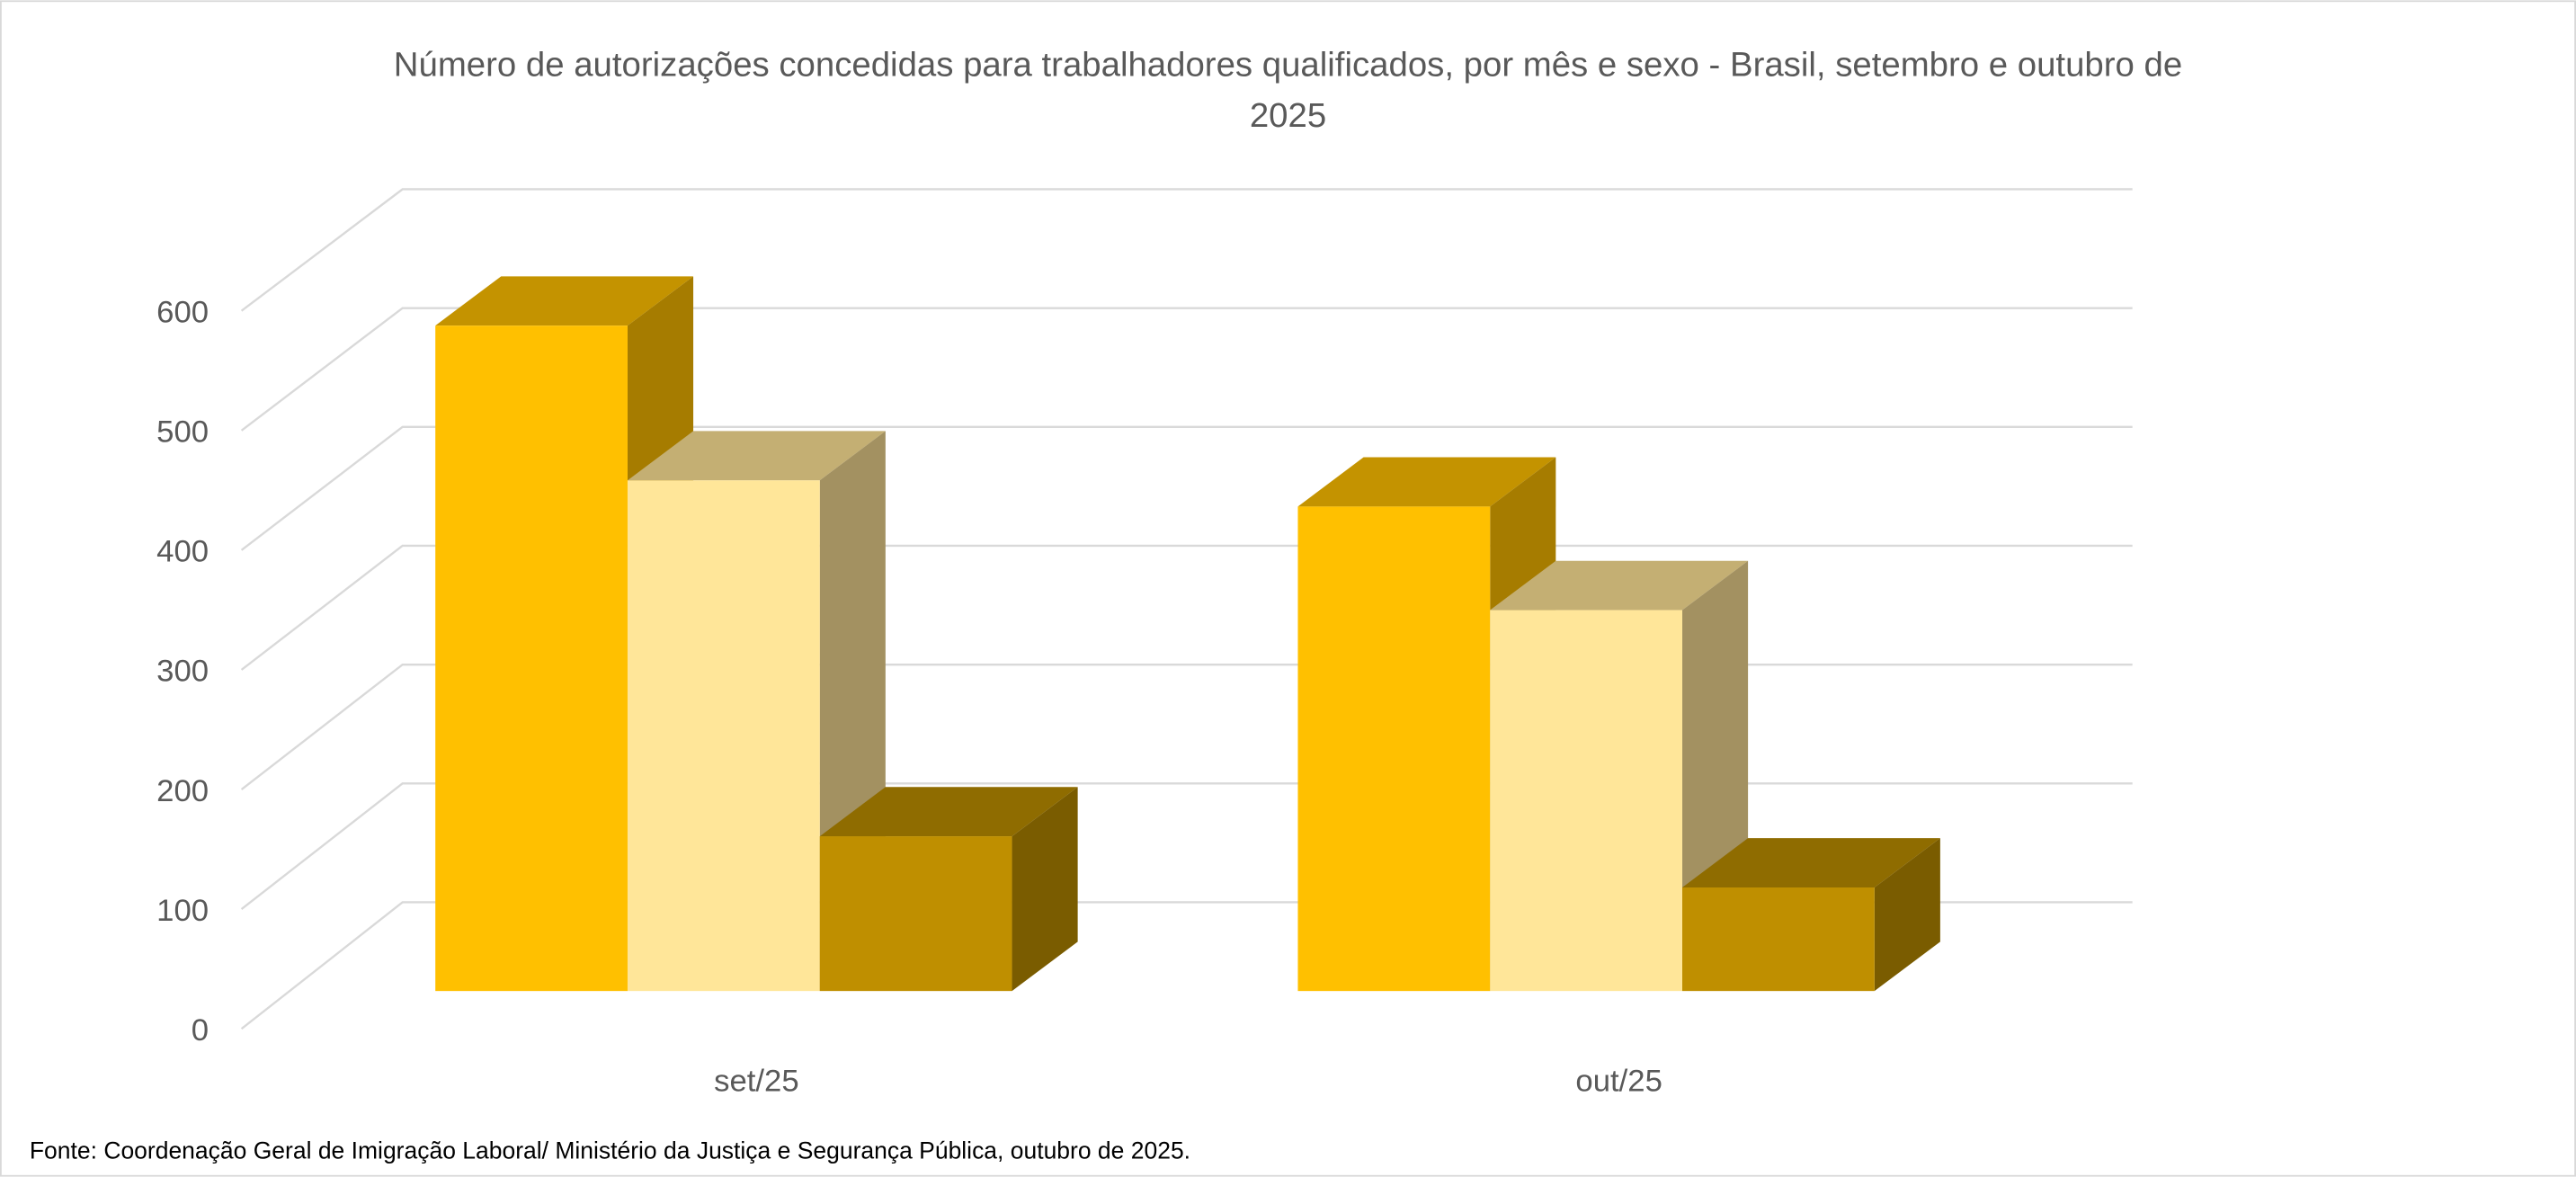 Image resolution: width=2576 pixels, height=1177 pixels. Describe the element at coordinates (1288, 116) in the screenshot. I see `chart-title-line-2: 2025` at that location.